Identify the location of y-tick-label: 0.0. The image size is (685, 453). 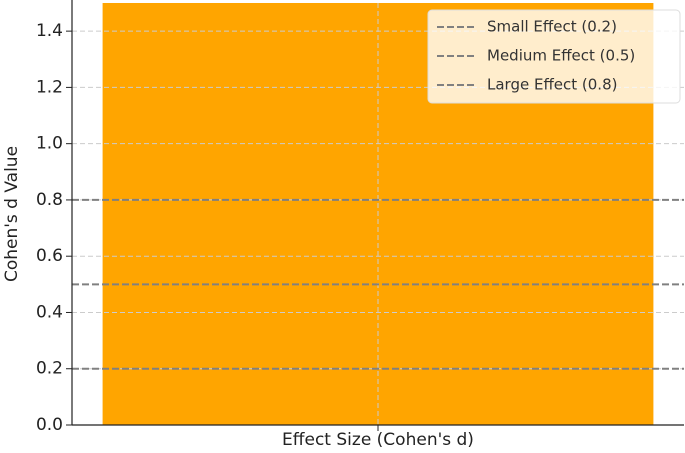
(49, 425).